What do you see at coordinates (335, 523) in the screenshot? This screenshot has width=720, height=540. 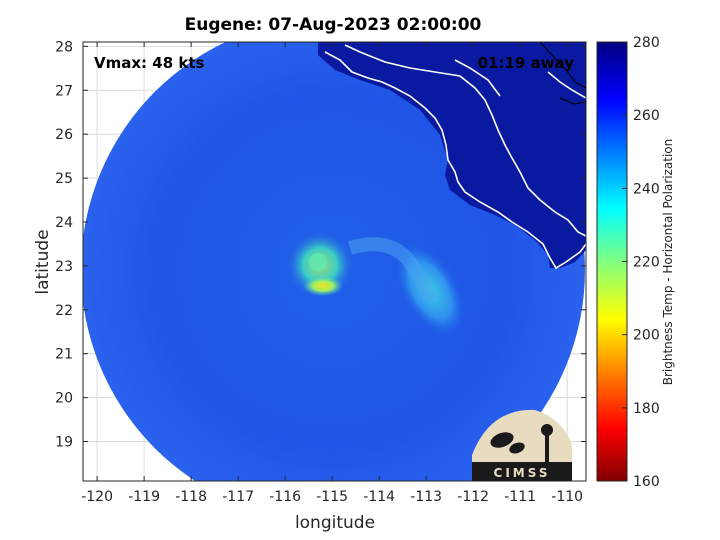 I see `x-axis-label: longitude` at bounding box center [335, 523].